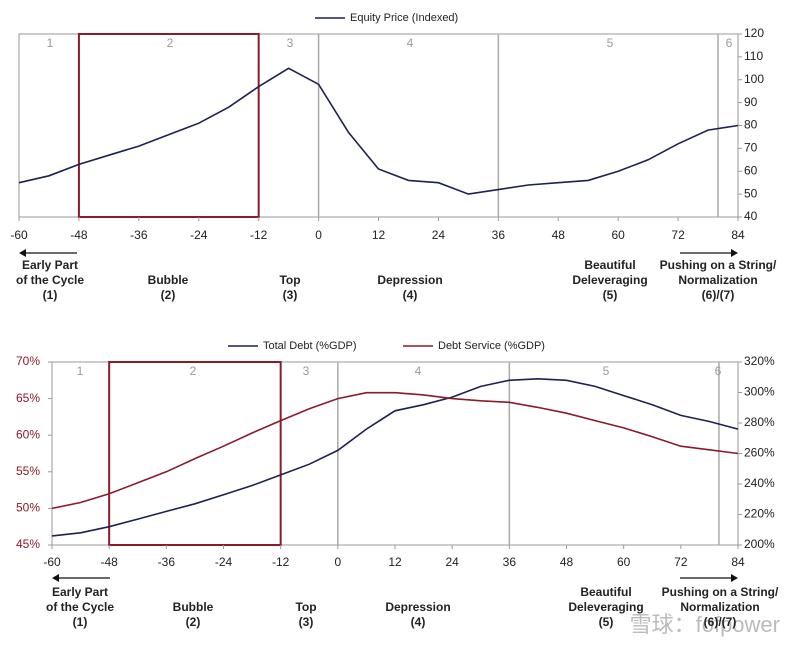 This screenshot has width=792, height=646. What do you see at coordinates (606, 371) in the screenshot?
I see `phase-number: 5` at bounding box center [606, 371].